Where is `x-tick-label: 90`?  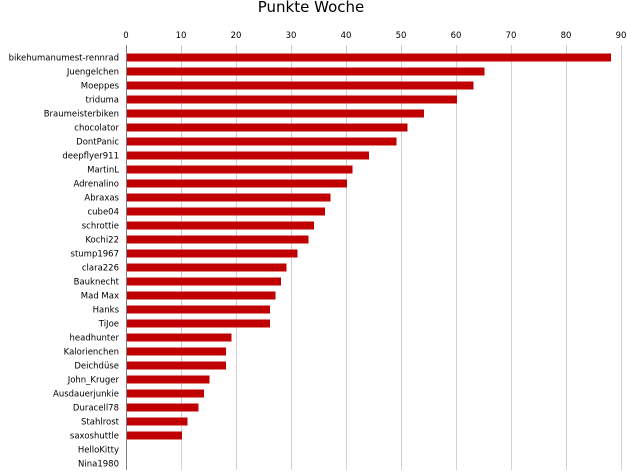
x-tick-label: 90 is located at coordinates (621, 36).